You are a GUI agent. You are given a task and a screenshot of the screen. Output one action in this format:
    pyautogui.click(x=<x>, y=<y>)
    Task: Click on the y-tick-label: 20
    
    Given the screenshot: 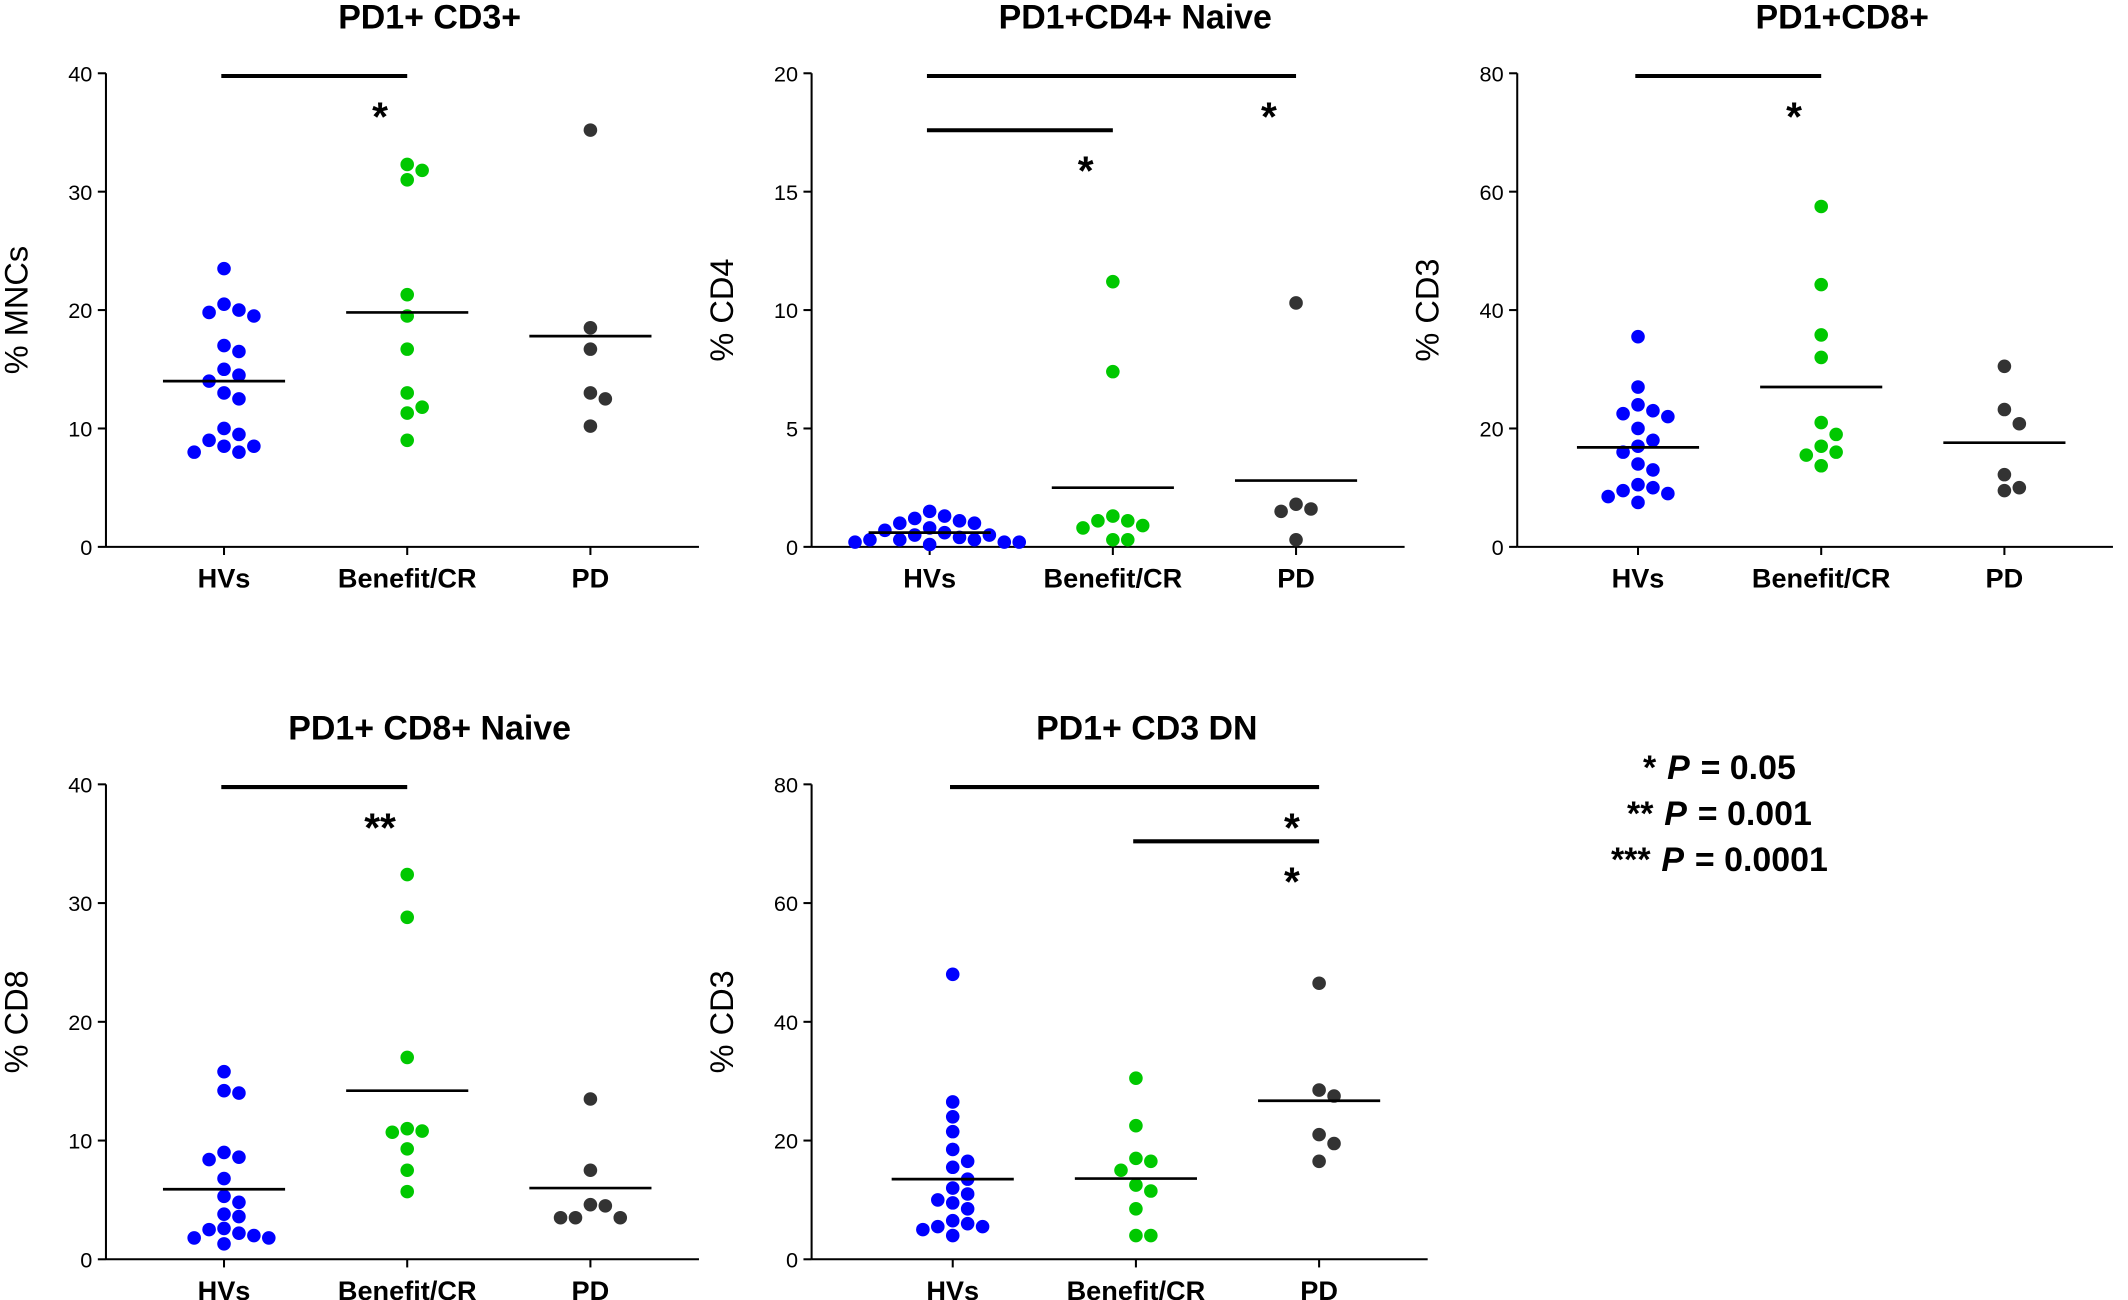 What is the action you would take?
    pyautogui.click(x=786, y=1141)
    